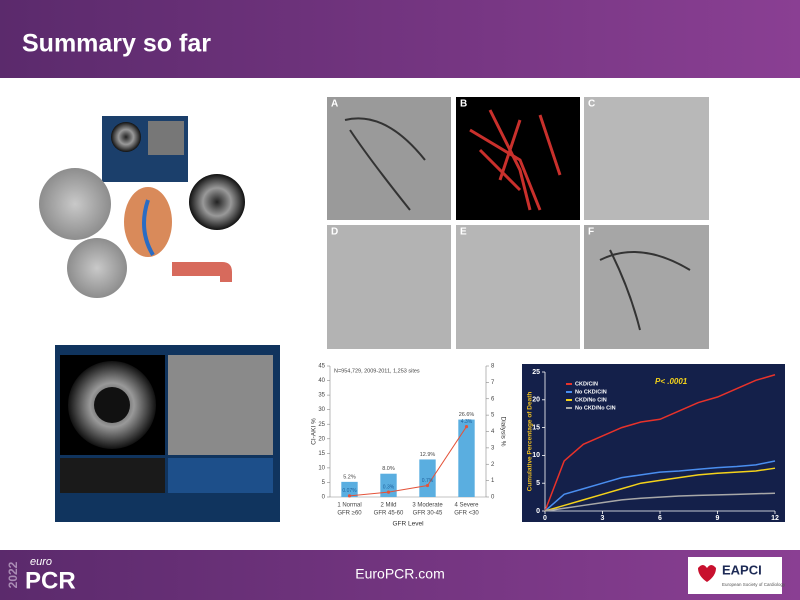 The height and width of the screenshot is (600, 800). Describe the element at coordinates (349, 491) in the screenshot. I see `line-value-label: 0.07%` at that location.